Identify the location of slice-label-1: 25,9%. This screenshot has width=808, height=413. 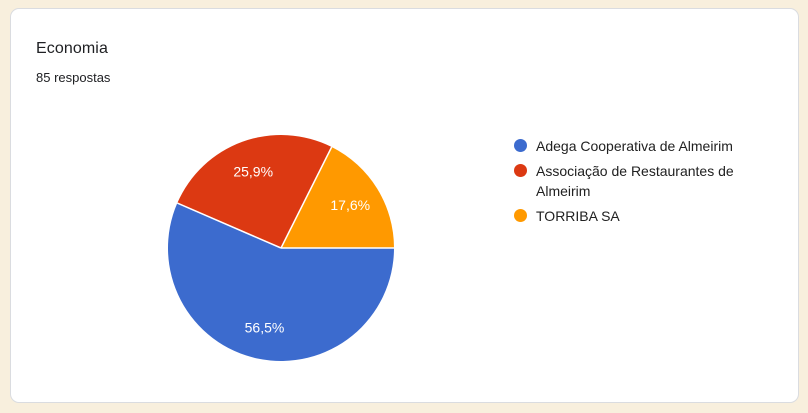
(253, 171).